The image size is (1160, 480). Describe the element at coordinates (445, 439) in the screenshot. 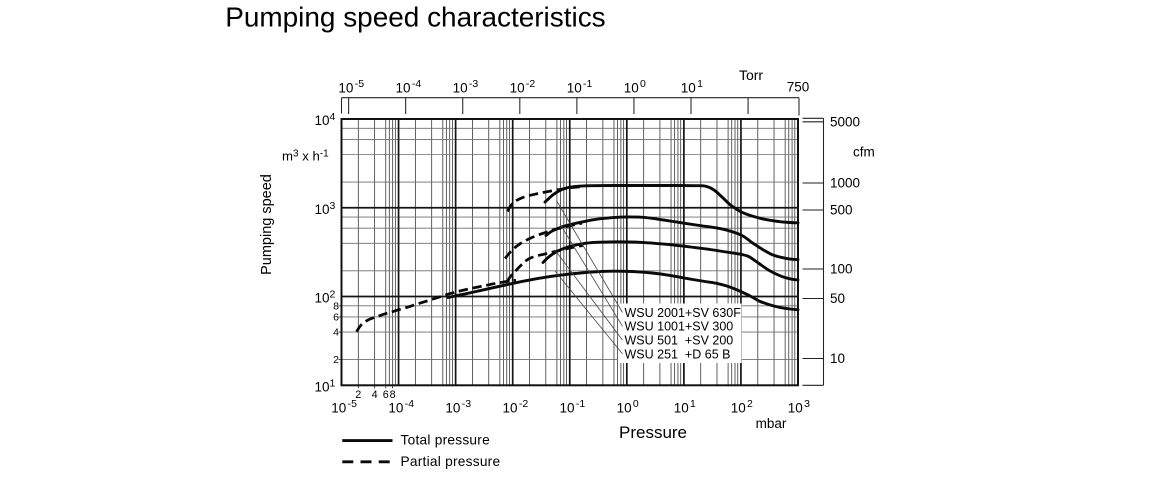

I see `svg-text: Total pressure` at that location.